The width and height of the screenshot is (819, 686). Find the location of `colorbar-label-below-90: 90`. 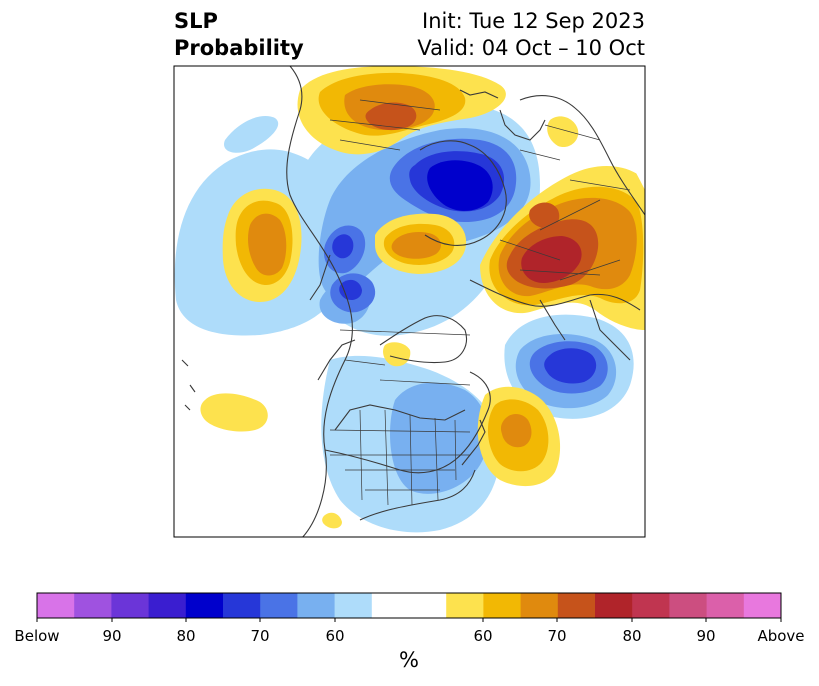

colorbar-label-below-90: 90 is located at coordinates (112, 636).